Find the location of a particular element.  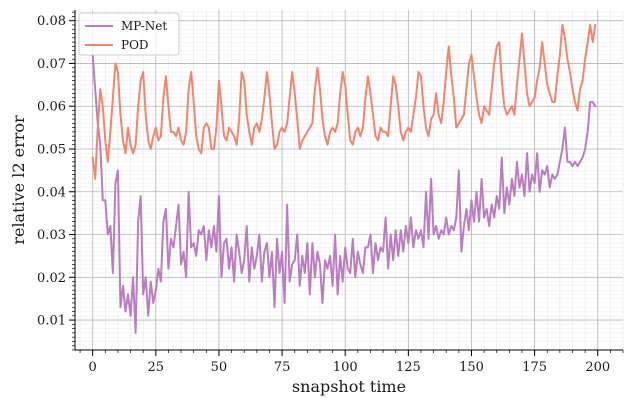

x-tick-label: 100 is located at coordinates (345, 367).